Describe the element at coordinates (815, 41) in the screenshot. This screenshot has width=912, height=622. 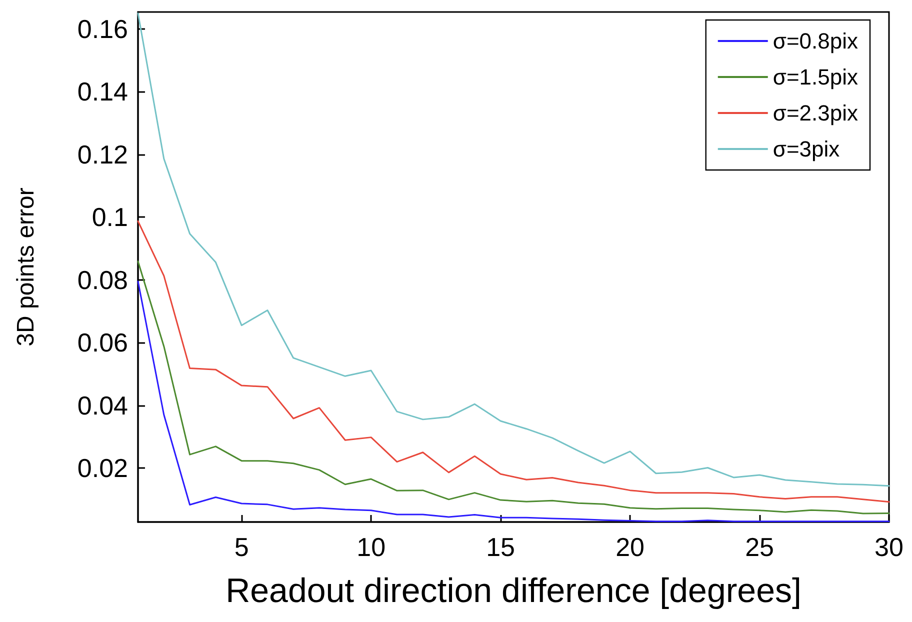
I see `legend-label: σ=0.8pix` at that location.